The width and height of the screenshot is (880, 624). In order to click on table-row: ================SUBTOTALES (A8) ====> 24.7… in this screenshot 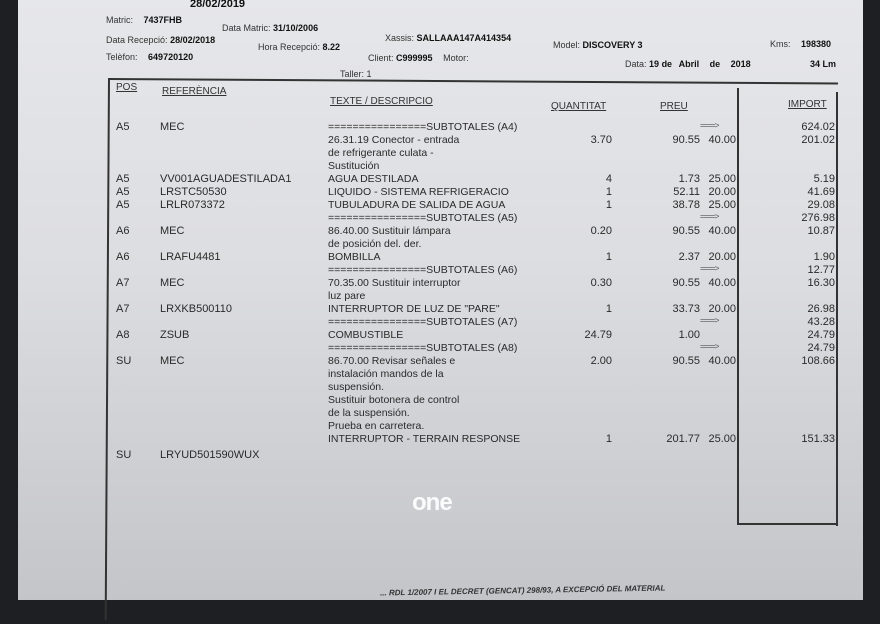, I will do `click(440, 348)`.